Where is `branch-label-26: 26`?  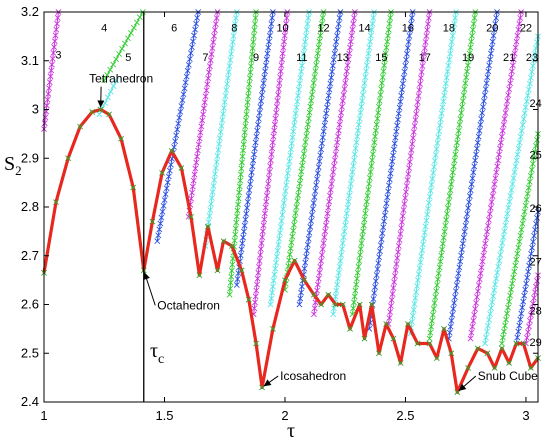
branch-label-26: 26 is located at coordinates (535, 209).